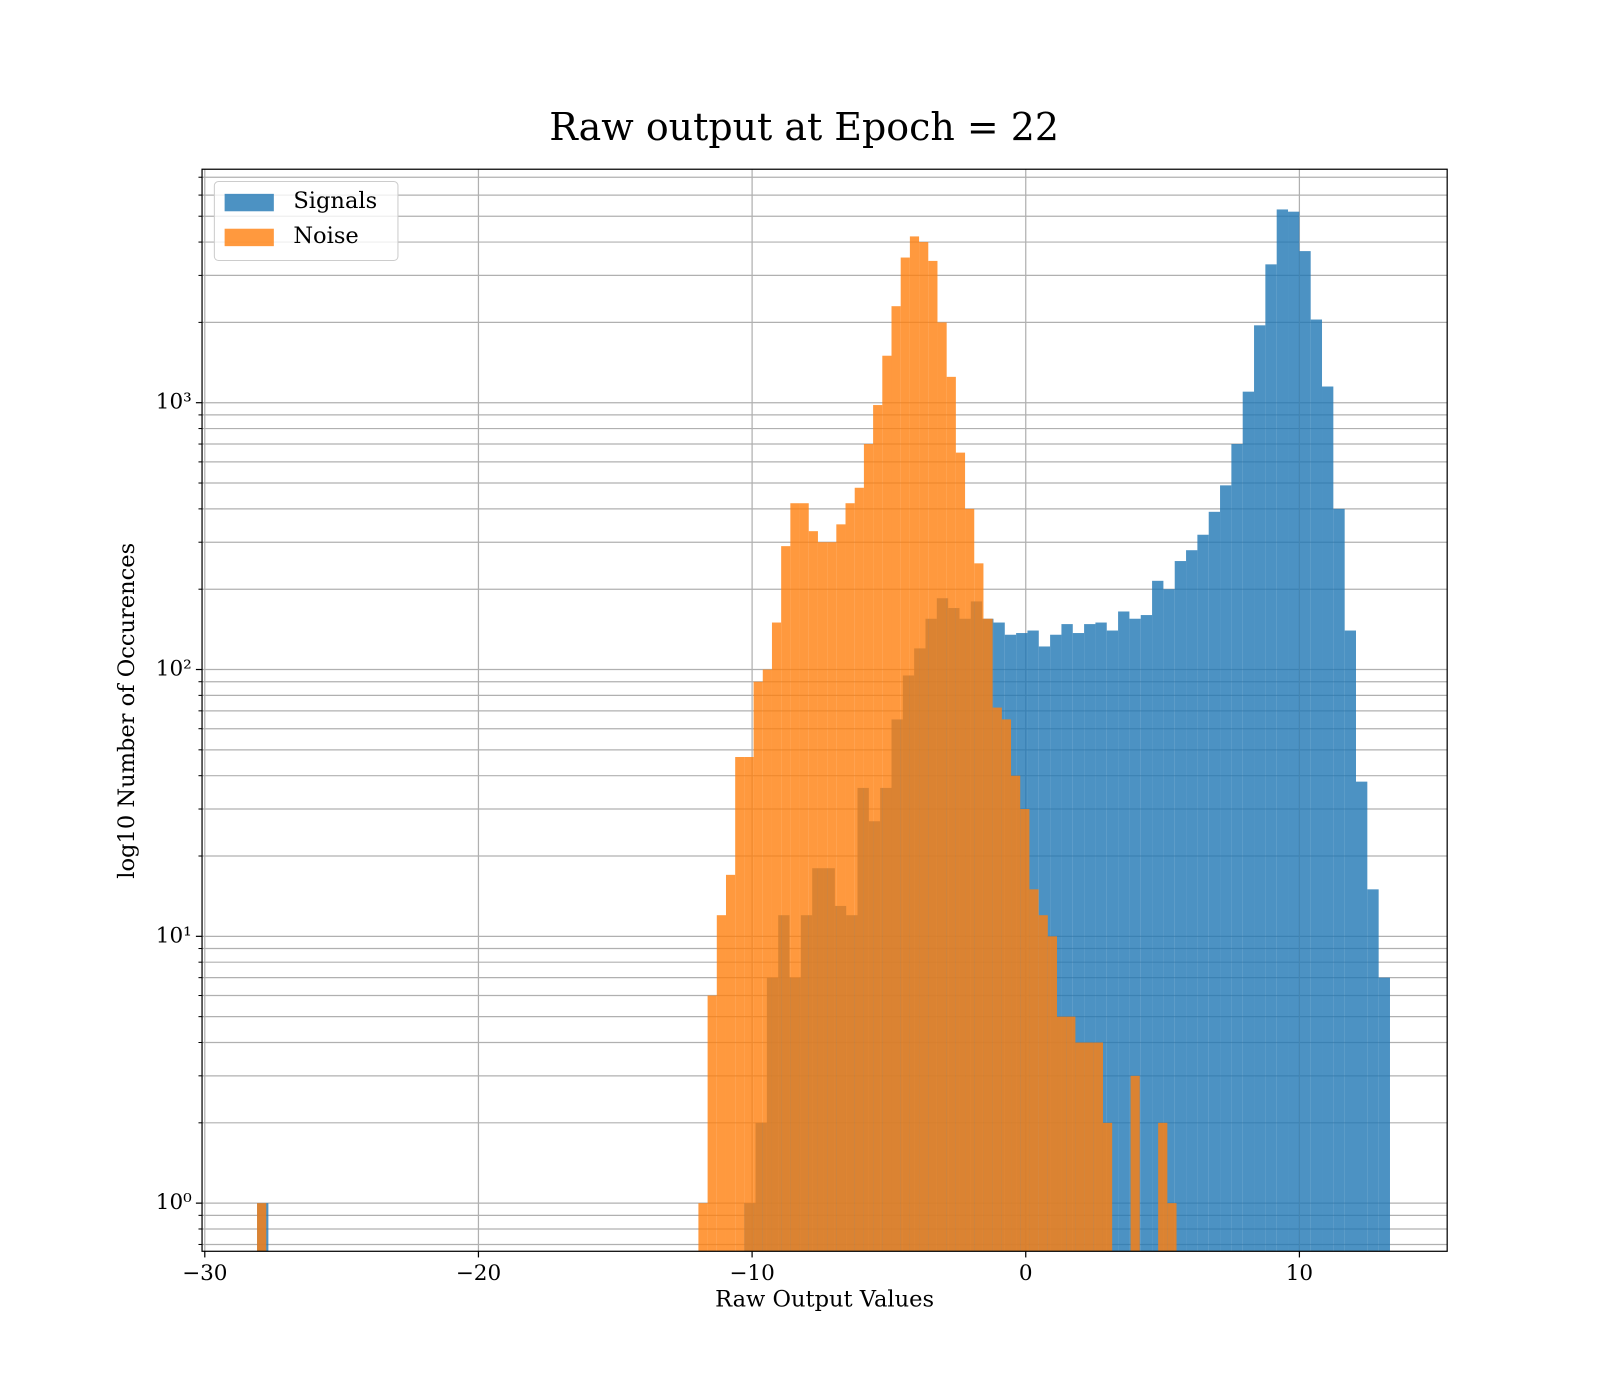  What do you see at coordinates (824, 1300) in the screenshot?
I see `x-axis-label: Raw Output Values` at bounding box center [824, 1300].